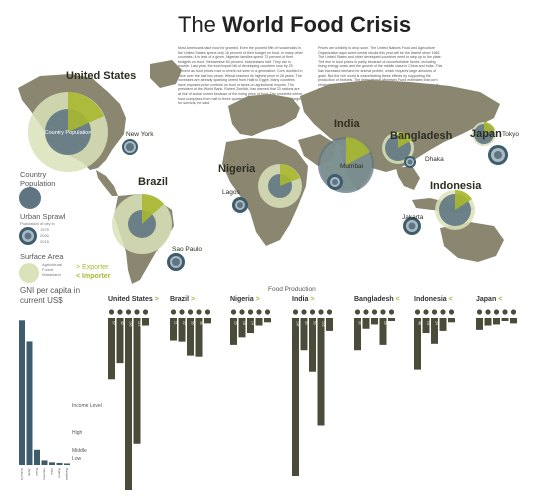 The image size is (538, 496). What do you see at coordinates (30, 472) in the screenshot?
I see `gni-tick-label: Japan` at bounding box center [30, 472].